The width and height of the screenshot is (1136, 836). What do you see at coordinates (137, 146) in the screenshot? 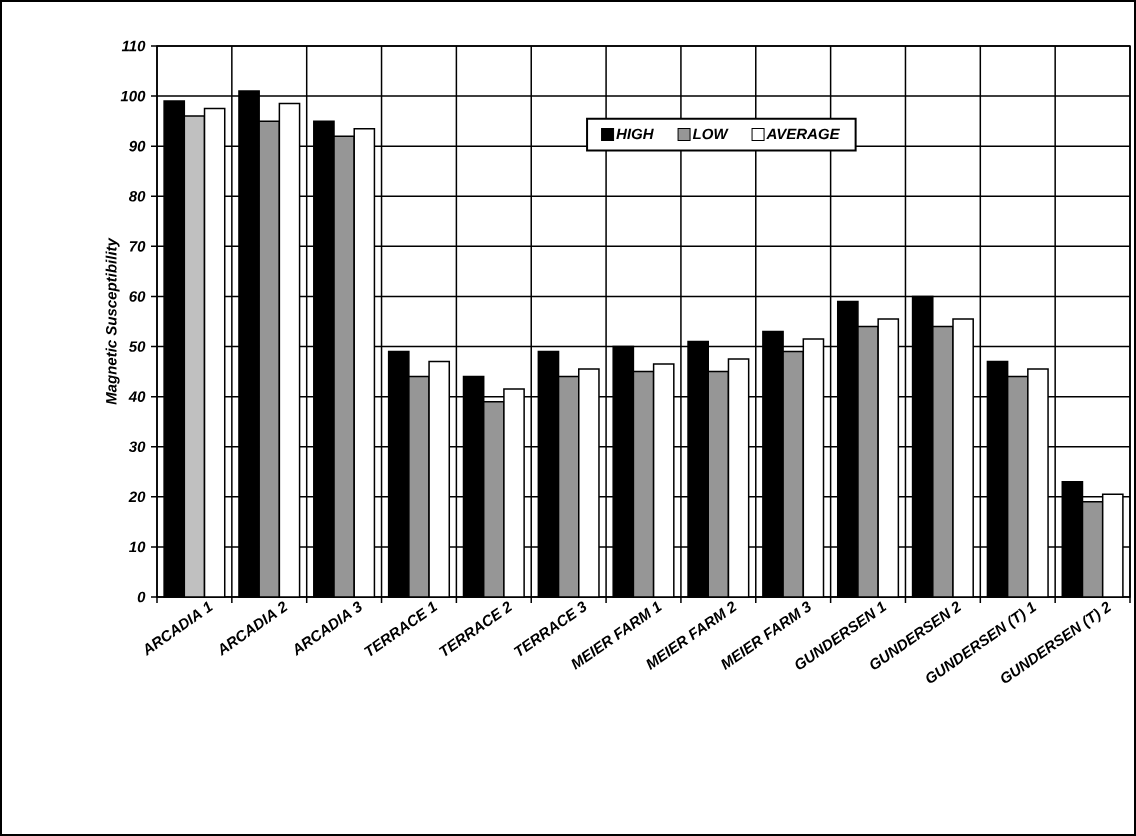
I see `y-tick-label: 90` at bounding box center [137, 146].